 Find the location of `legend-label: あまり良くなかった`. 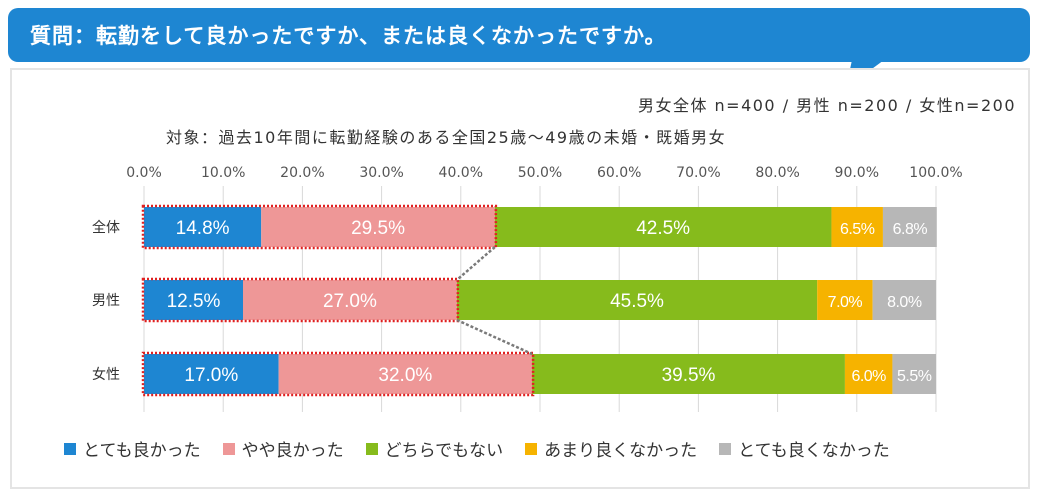

legend-label: あまり良くなかった is located at coordinates (621, 451).